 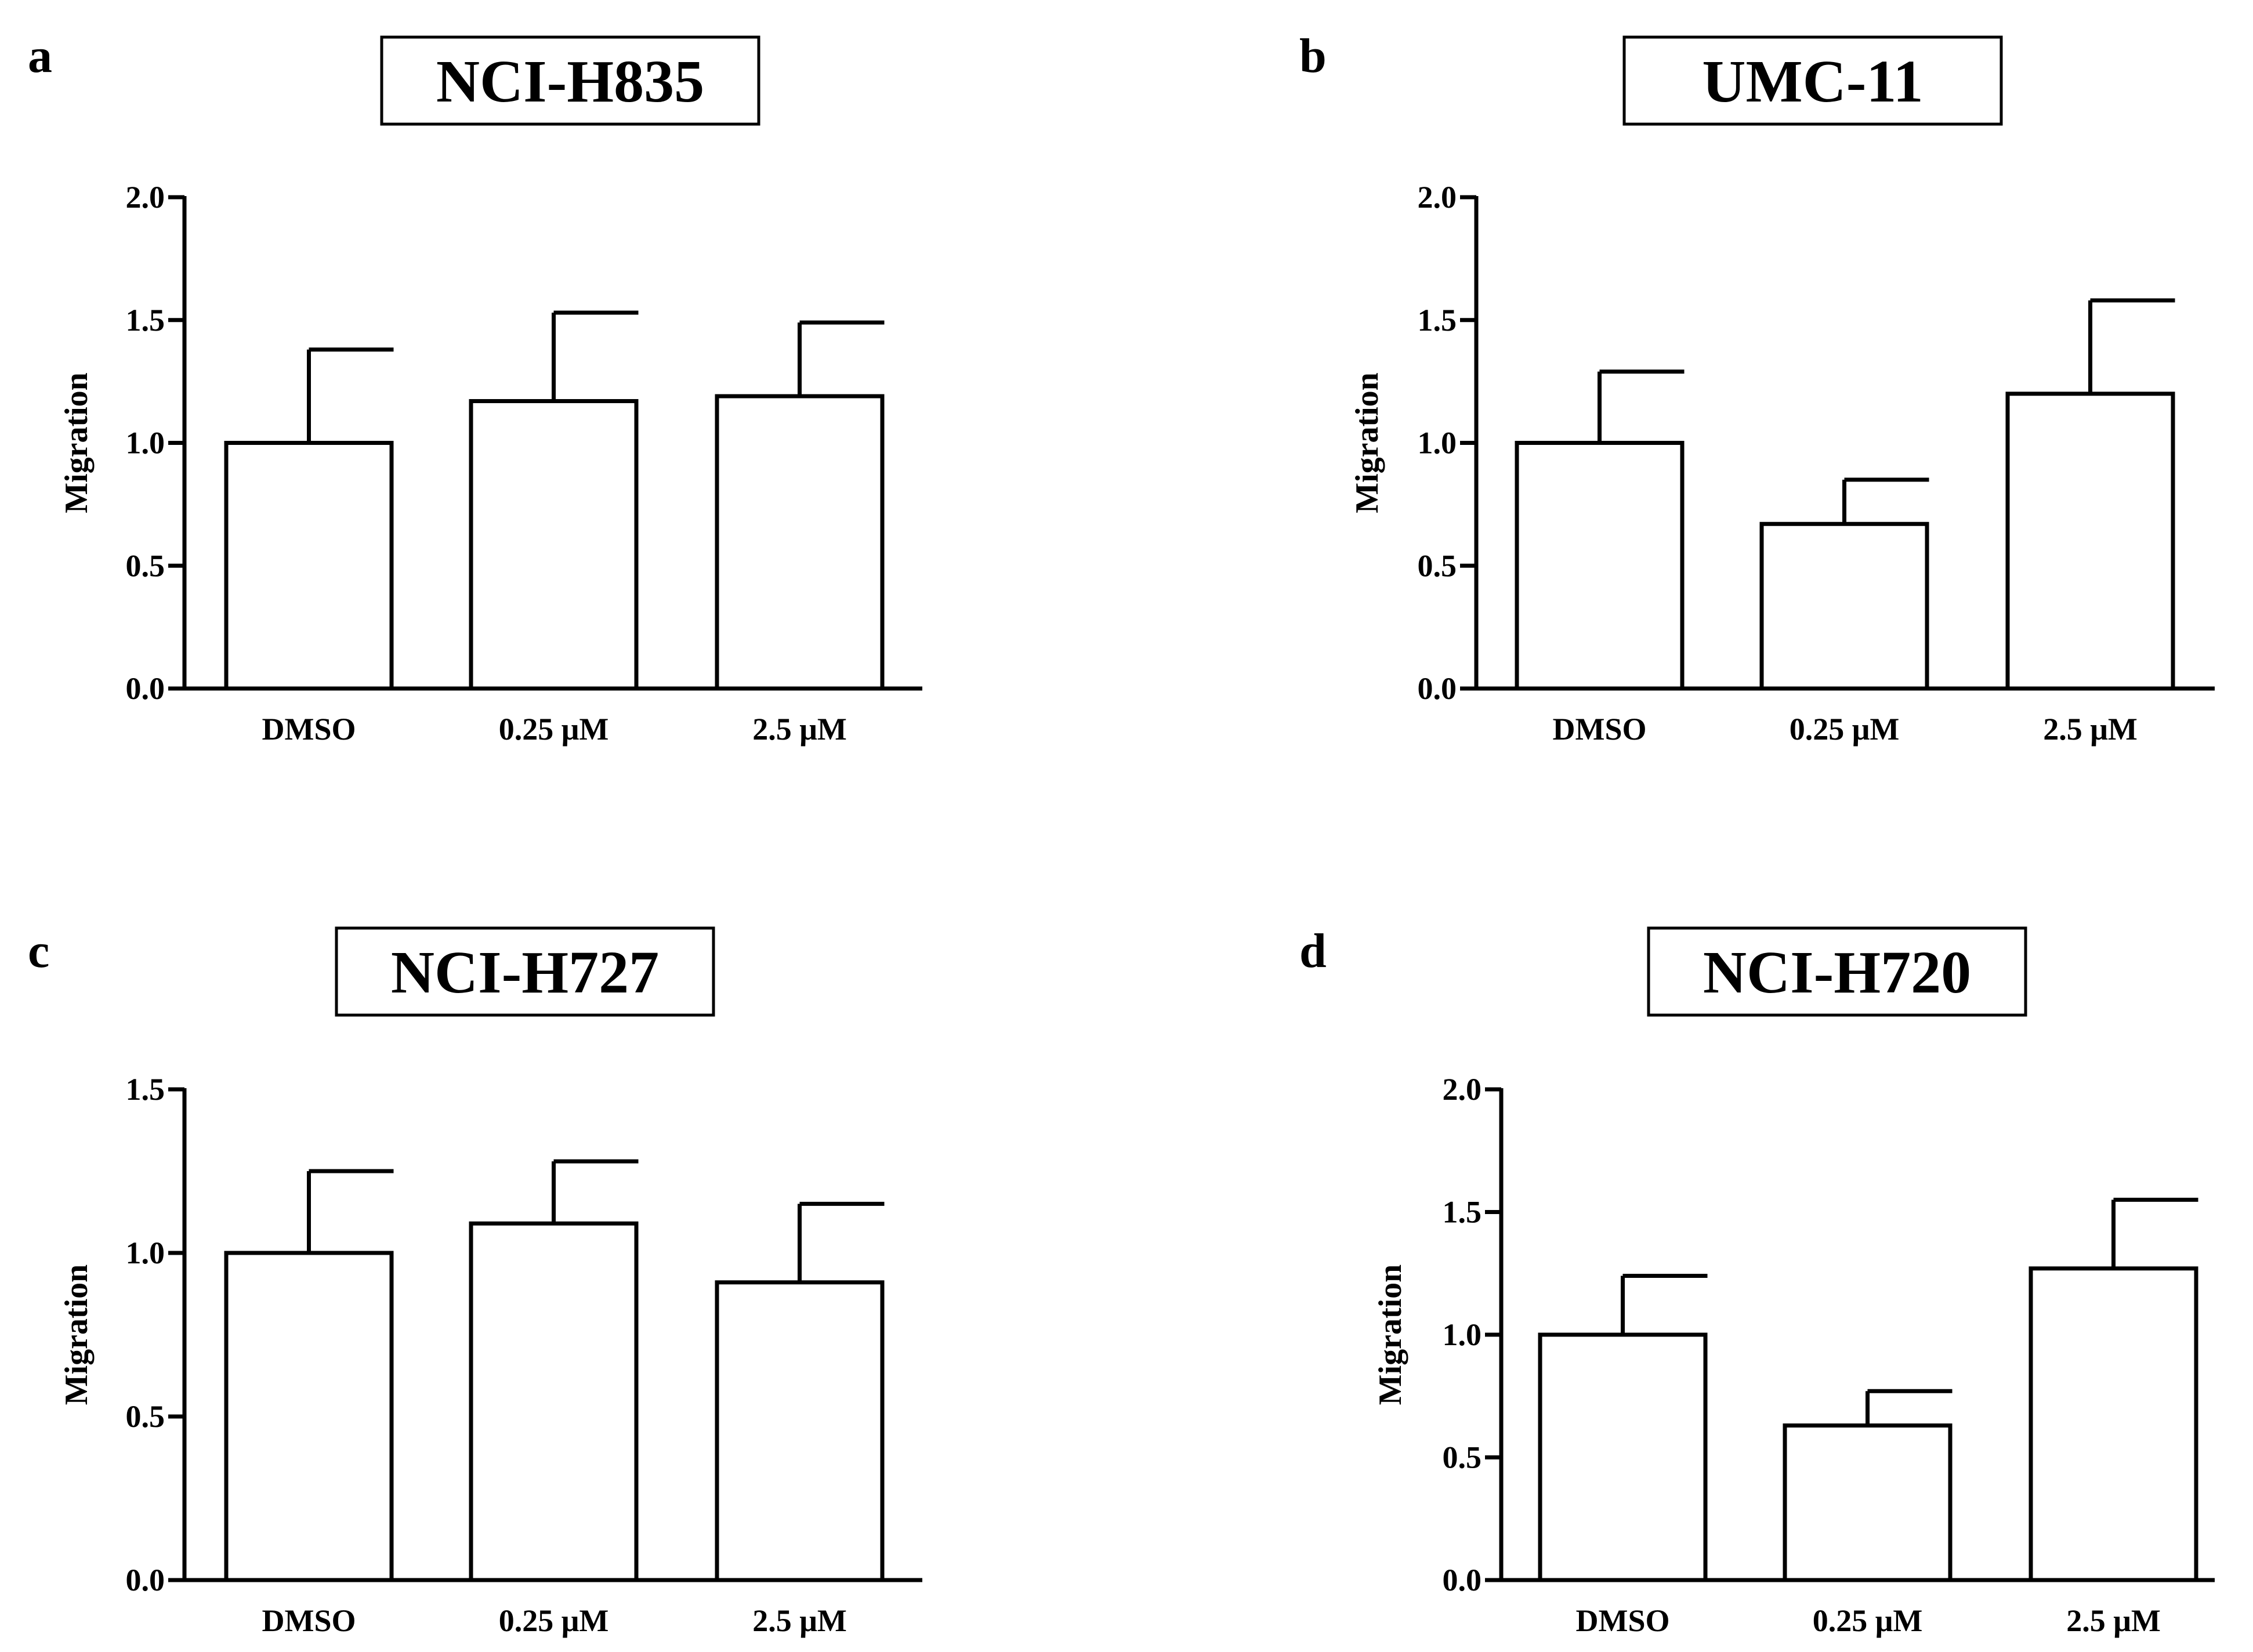 I want to click on chart-title: NCI-H727, so click(x=525, y=972).